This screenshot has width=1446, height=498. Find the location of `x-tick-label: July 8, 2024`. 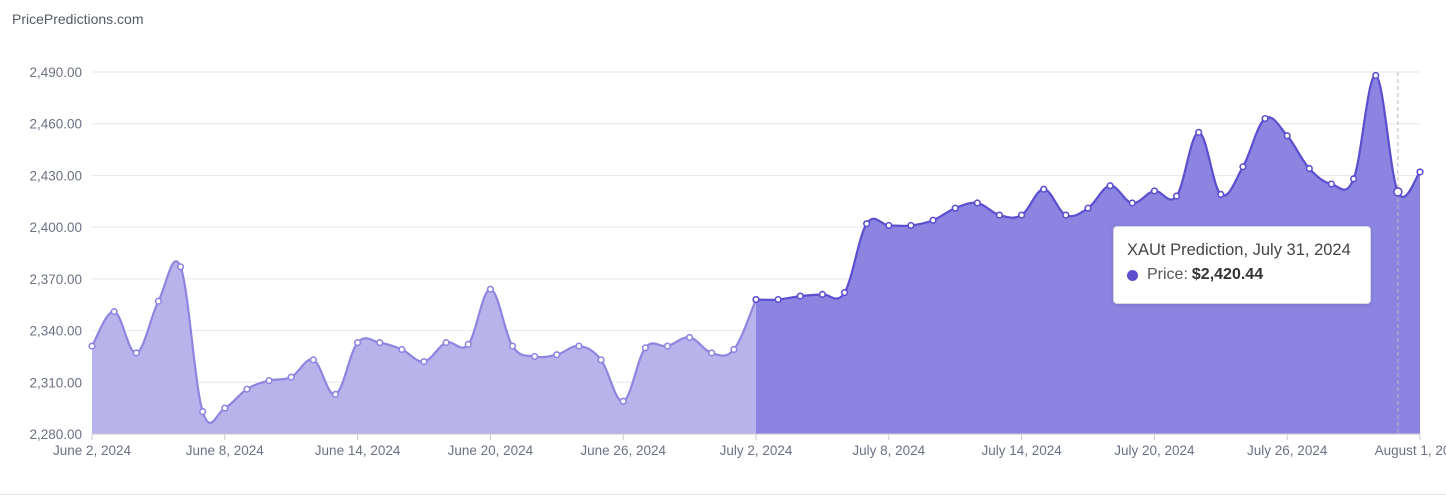

x-tick-label: July 8, 2024 is located at coordinates (888, 450).